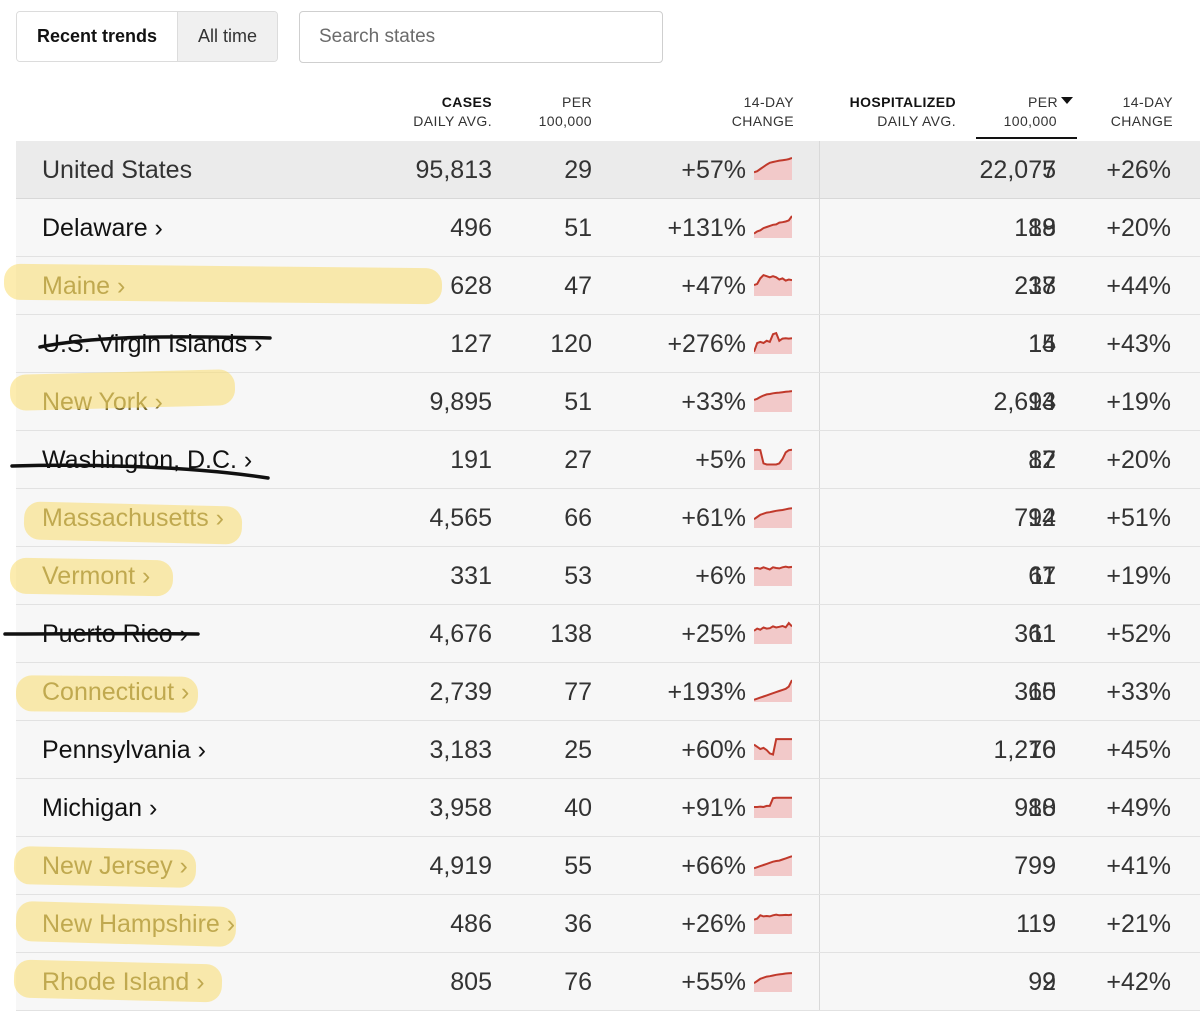 The height and width of the screenshot is (1011, 1200). I want to click on all-time-tab: All time, so click(227, 36).